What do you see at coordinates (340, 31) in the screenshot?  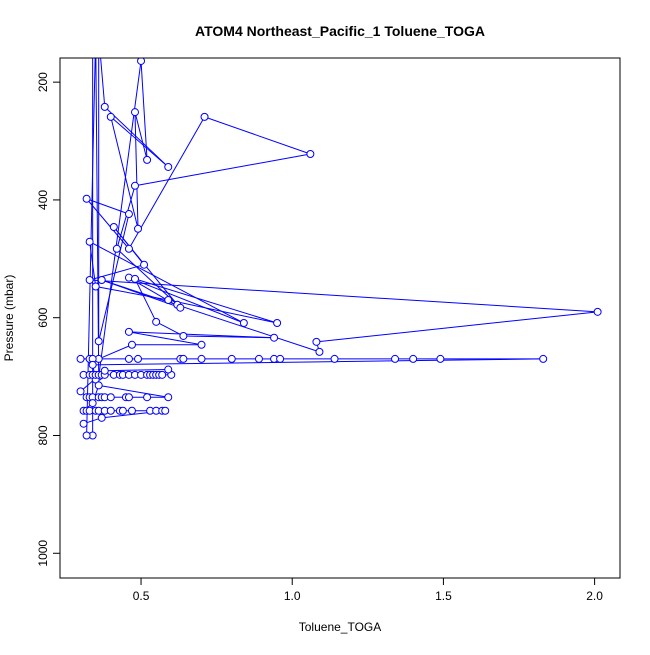 I see `chart-title: ATOM4 Northeast_Pacific_1 Toluene_TOGA` at bounding box center [340, 31].